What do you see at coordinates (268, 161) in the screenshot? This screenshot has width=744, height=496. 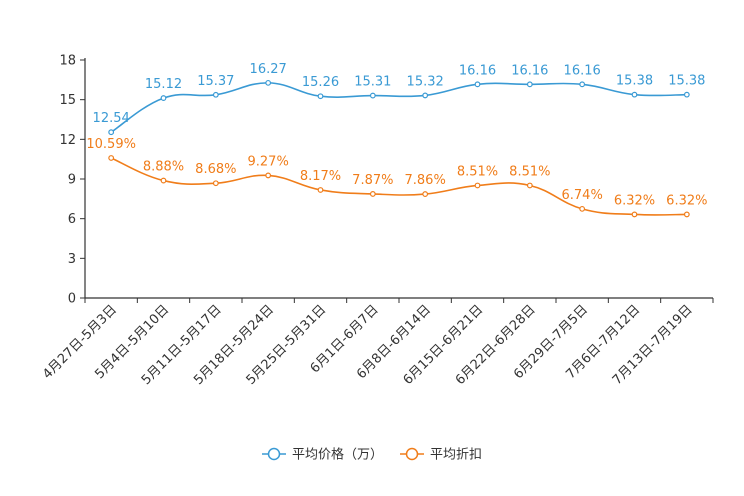 I see `data-label: 9.27%` at bounding box center [268, 161].